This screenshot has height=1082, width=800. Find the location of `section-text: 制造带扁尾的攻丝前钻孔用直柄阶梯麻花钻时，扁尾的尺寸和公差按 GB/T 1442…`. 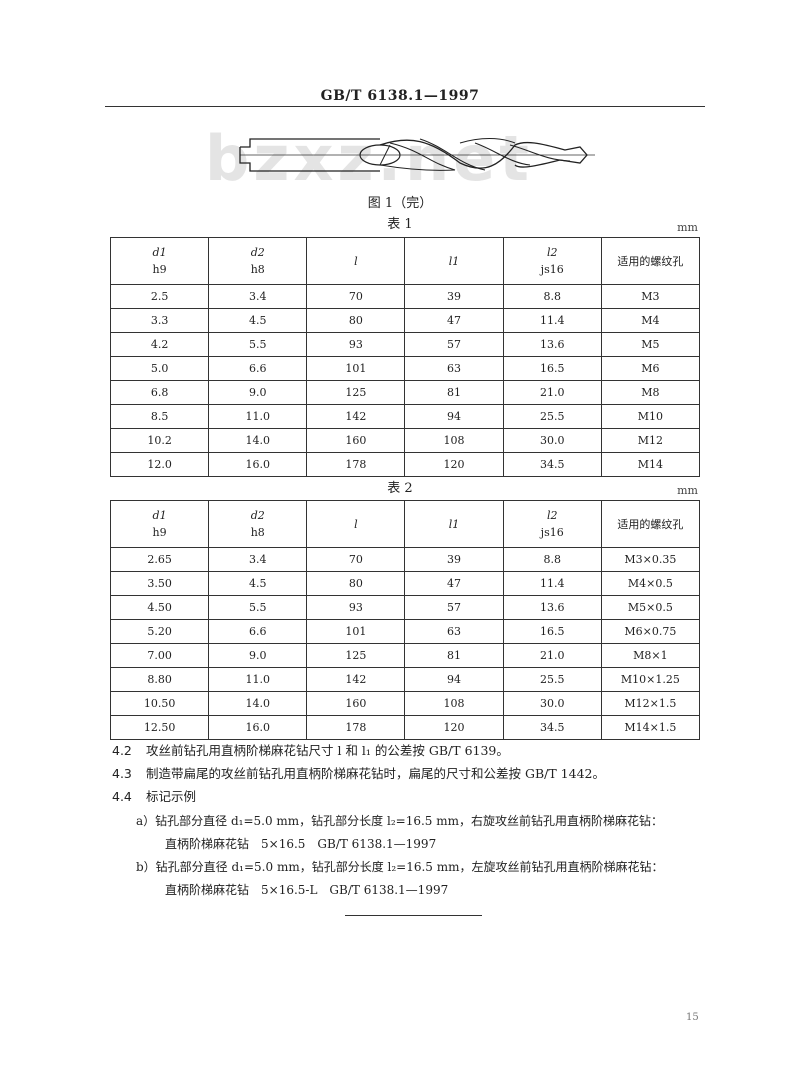

section-text: 制造带扁尾的攻丝前钻孔用直柄阶梯麻花钻时，扁尾的尺寸和公差按 GB/T 1442… is located at coordinates (375, 773).